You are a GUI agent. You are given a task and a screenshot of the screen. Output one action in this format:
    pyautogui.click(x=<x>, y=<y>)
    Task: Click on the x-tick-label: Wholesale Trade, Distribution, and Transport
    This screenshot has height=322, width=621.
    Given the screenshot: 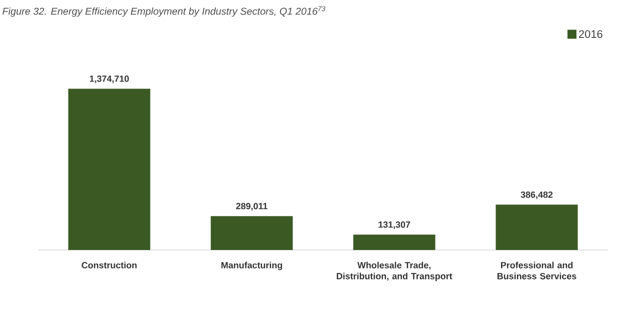 What is the action you would take?
    pyautogui.click(x=394, y=272)
    